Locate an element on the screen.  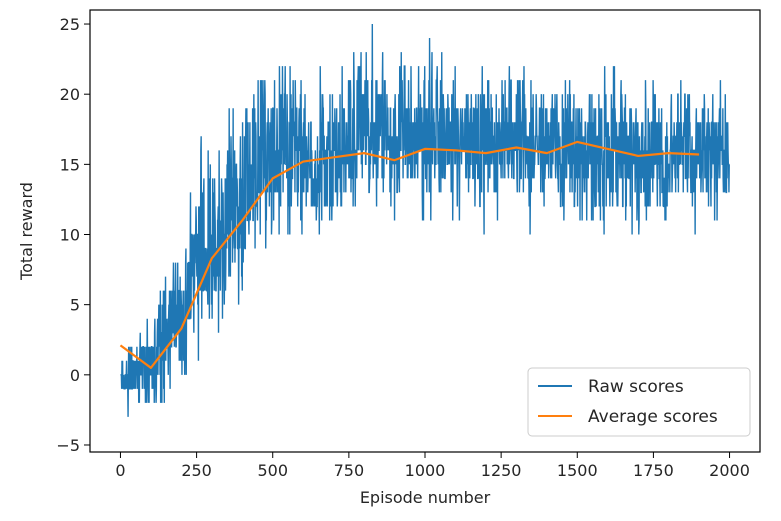
legend-label-raw-scores: Raw scores is located at coordinates (636, 387).